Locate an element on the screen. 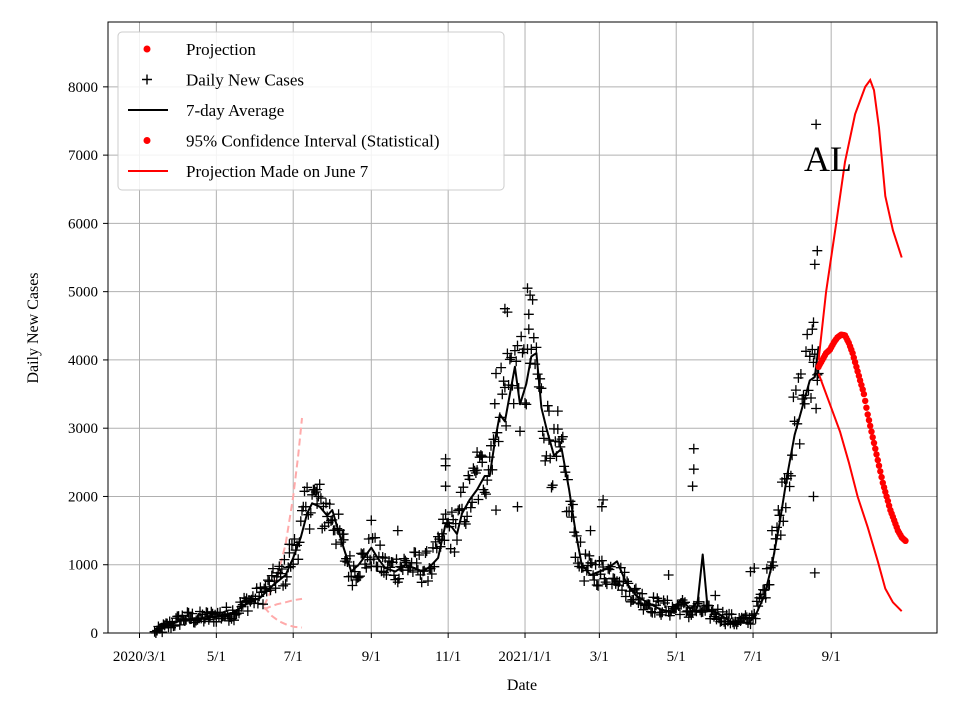 This screenshot has width=960, height=720. confidence-interval-lines is located at coordinates (860, 344).